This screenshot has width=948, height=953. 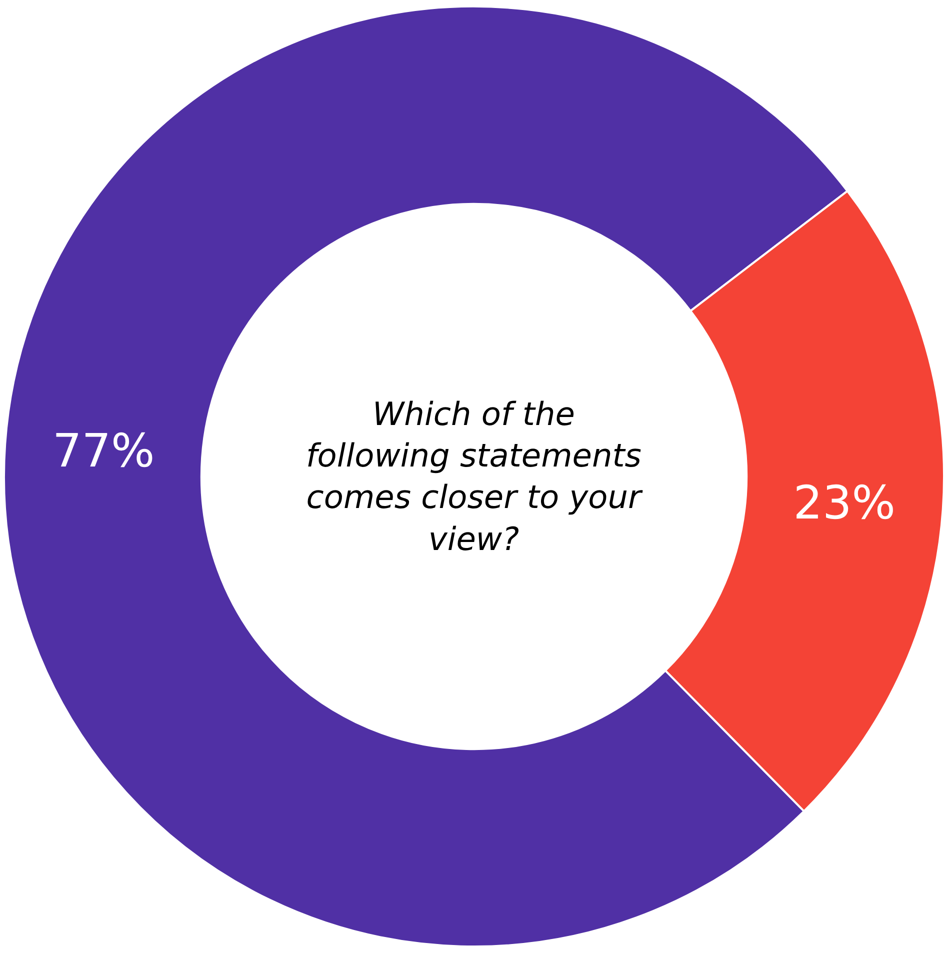 I want to click on text: Which of the following statements comes closer to your view?, so click(x=475, y=476).